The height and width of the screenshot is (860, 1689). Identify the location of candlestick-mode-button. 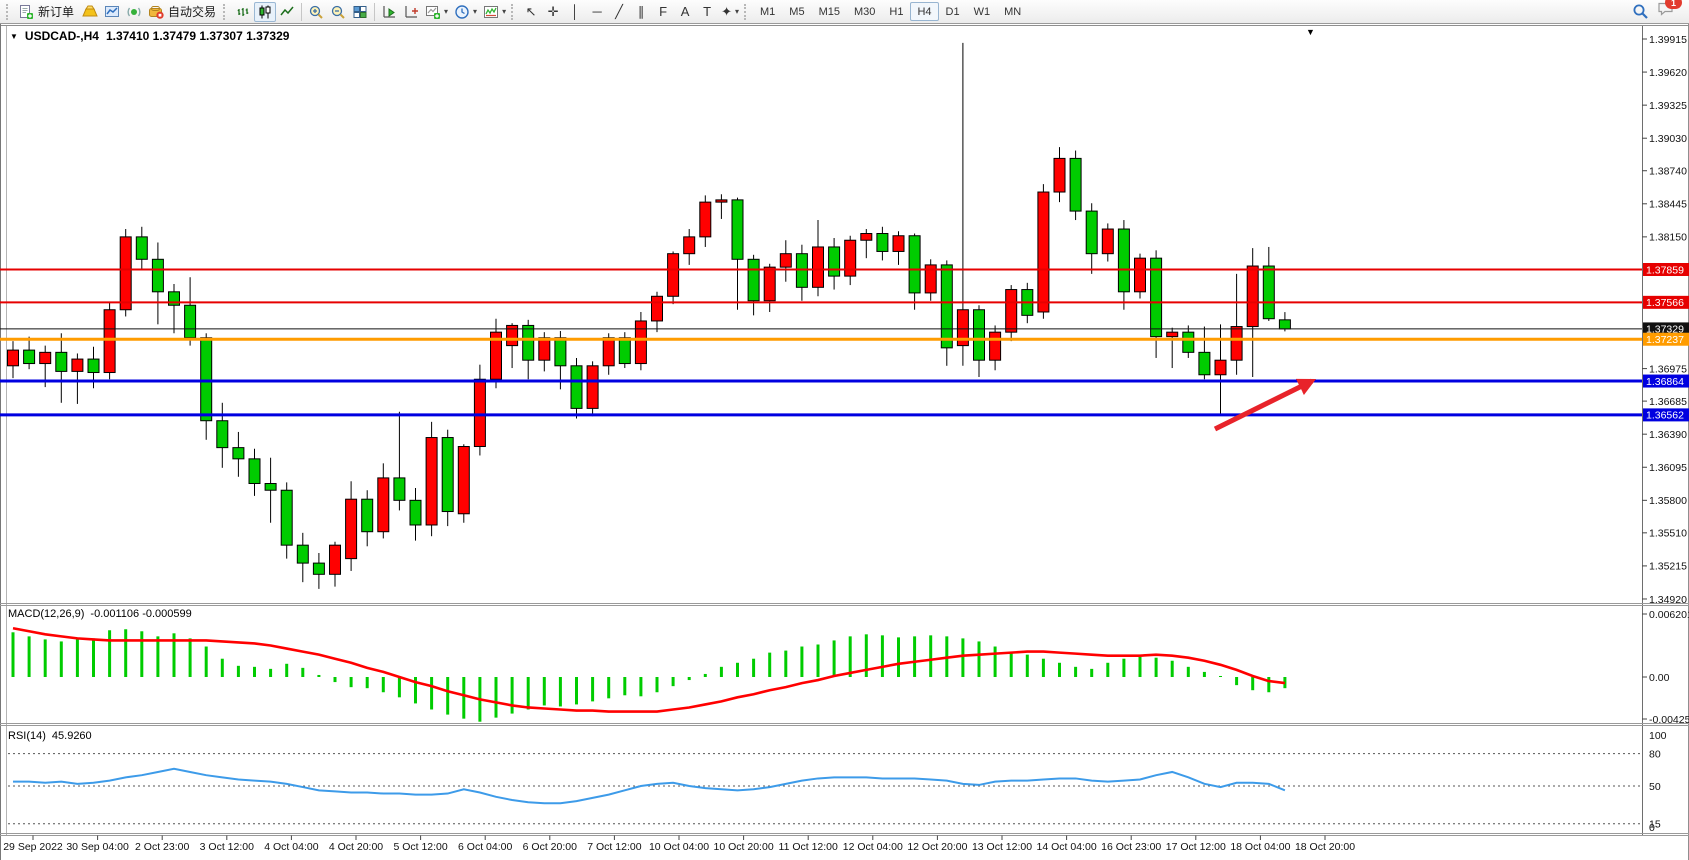
(265, 11).